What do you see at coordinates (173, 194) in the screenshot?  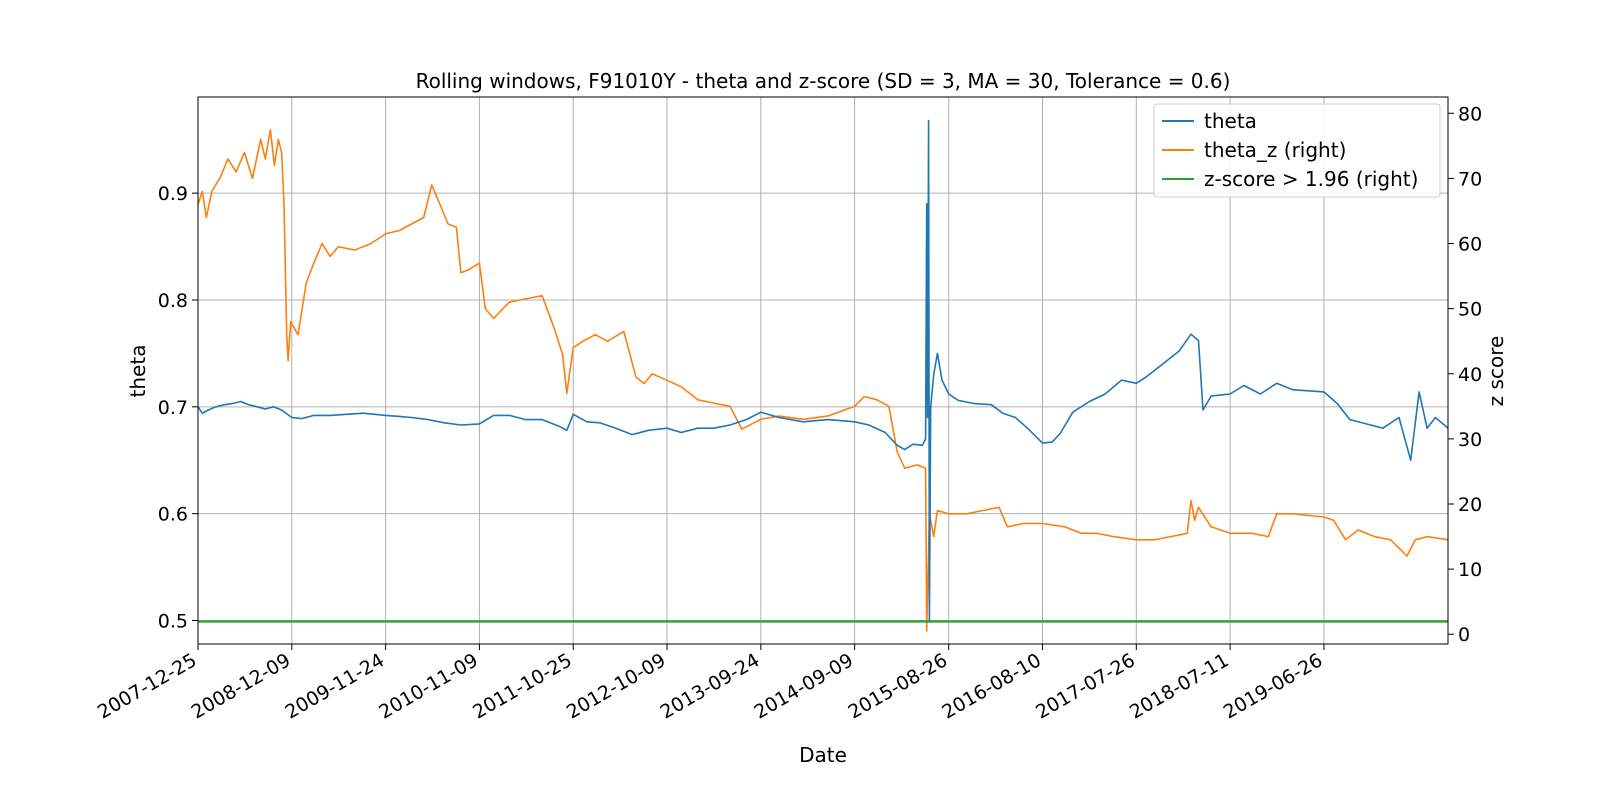 I see `y-tick-label: 0.9` at bounding box center [173, 194].